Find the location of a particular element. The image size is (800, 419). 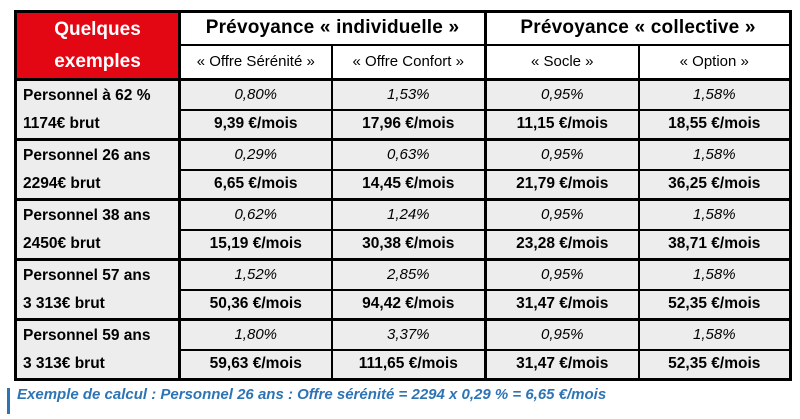

footer-accent-bar is located at coordinates (8, 401).